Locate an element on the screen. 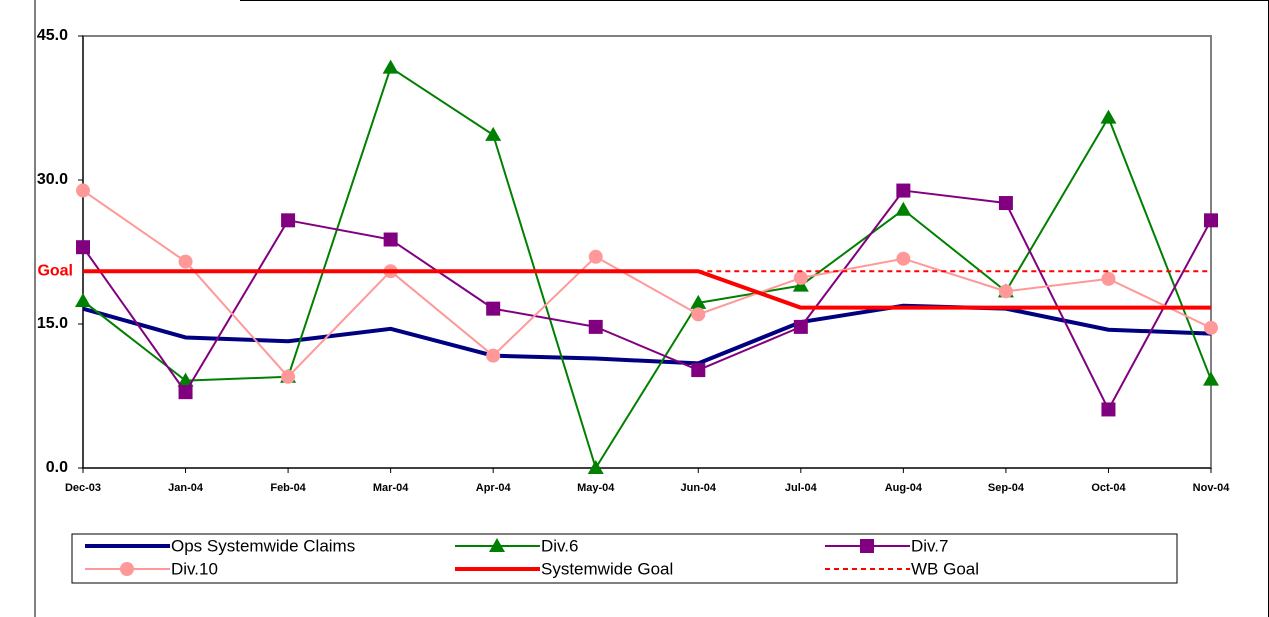 Image resolution: width=1269 pixels, height=617 pixels. y-tick-label: 15.0 is located at coordinates (52, 323).